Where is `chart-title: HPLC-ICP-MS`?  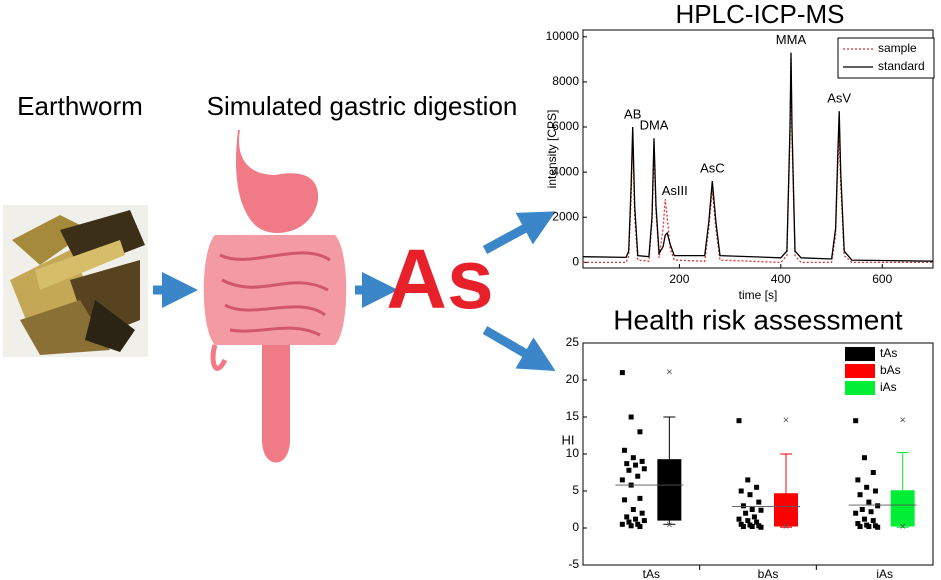 chart-title: HPLC-ICP-MS is located at coordinates (759, 14).